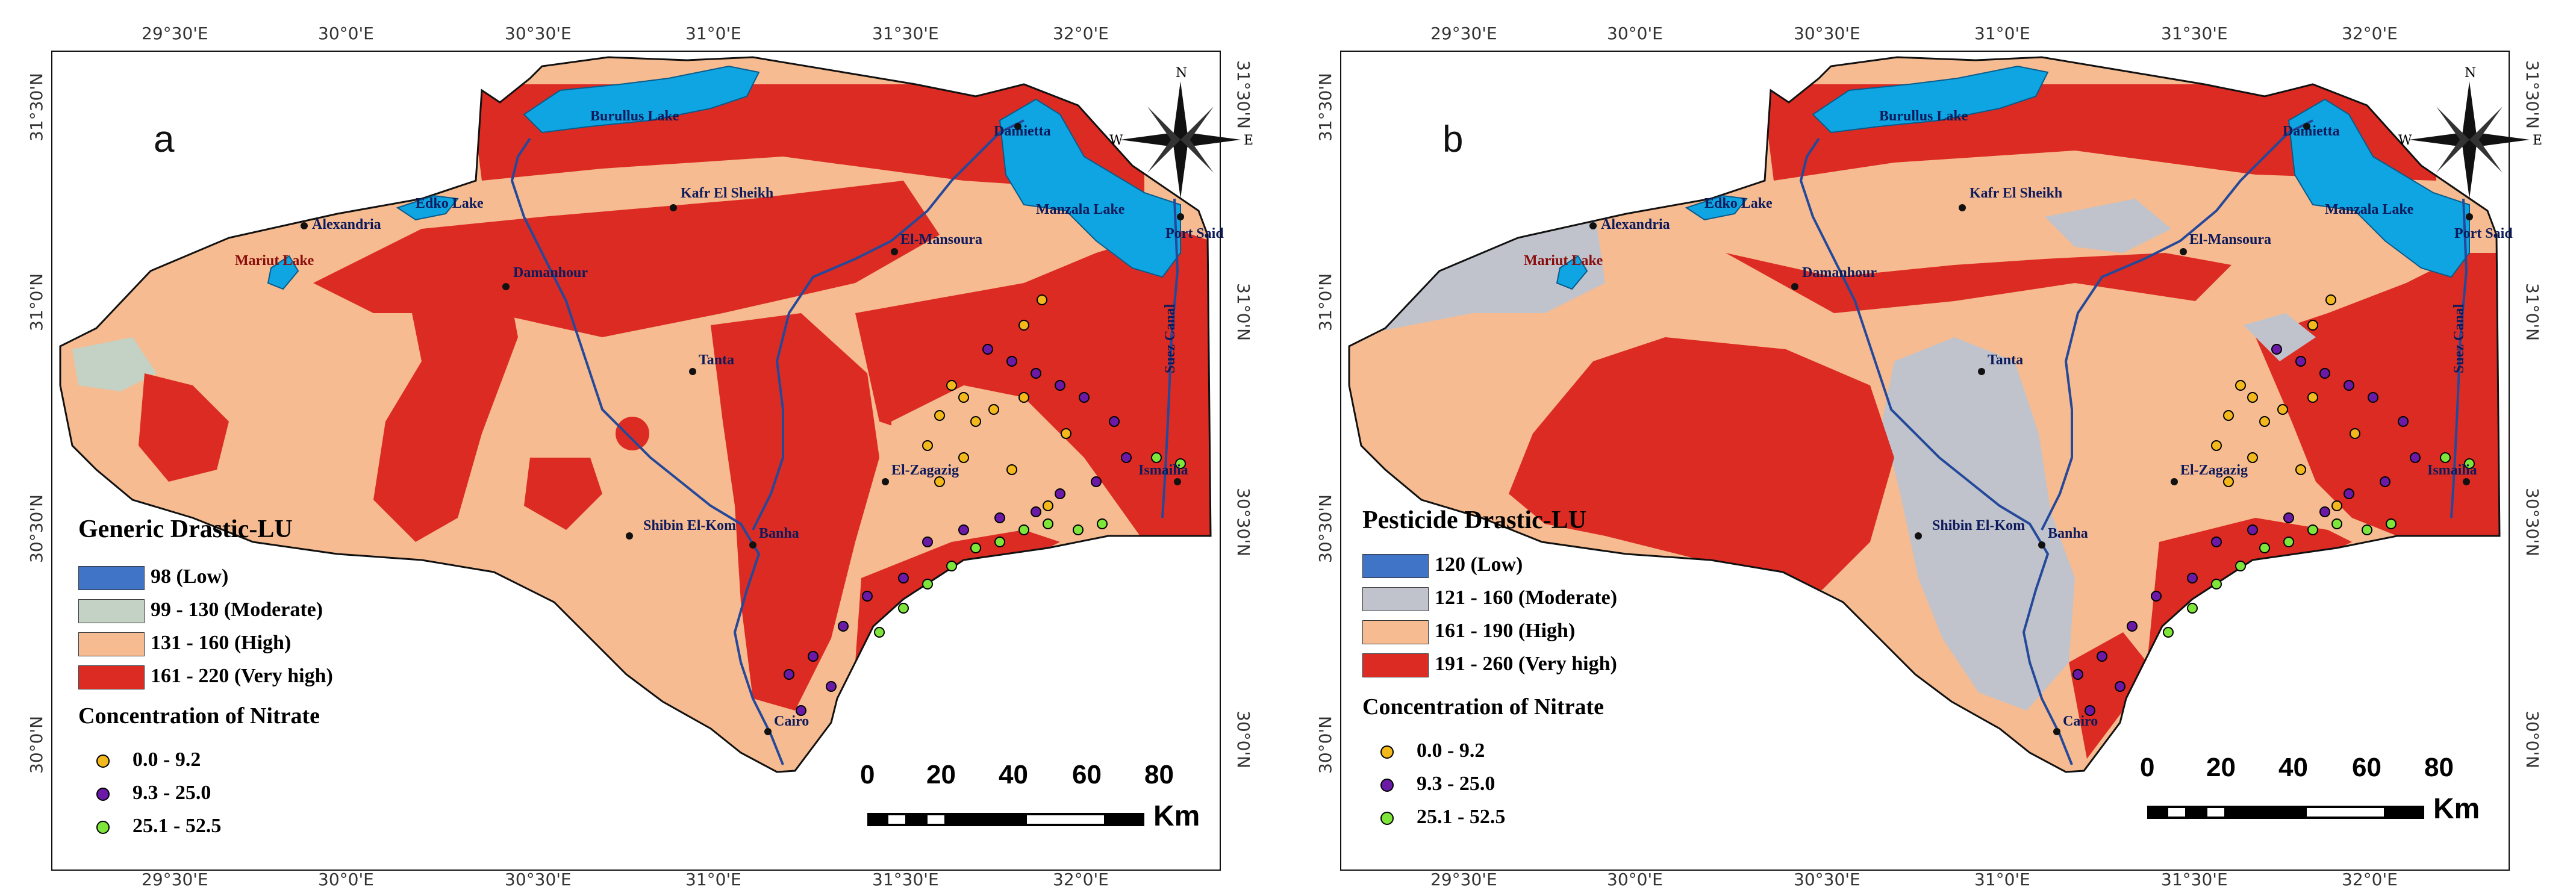 The width and height of the screenshot is (2576, 896). I want to click on legend-label-high: 161 - 190 (High), so click(1505, 631).